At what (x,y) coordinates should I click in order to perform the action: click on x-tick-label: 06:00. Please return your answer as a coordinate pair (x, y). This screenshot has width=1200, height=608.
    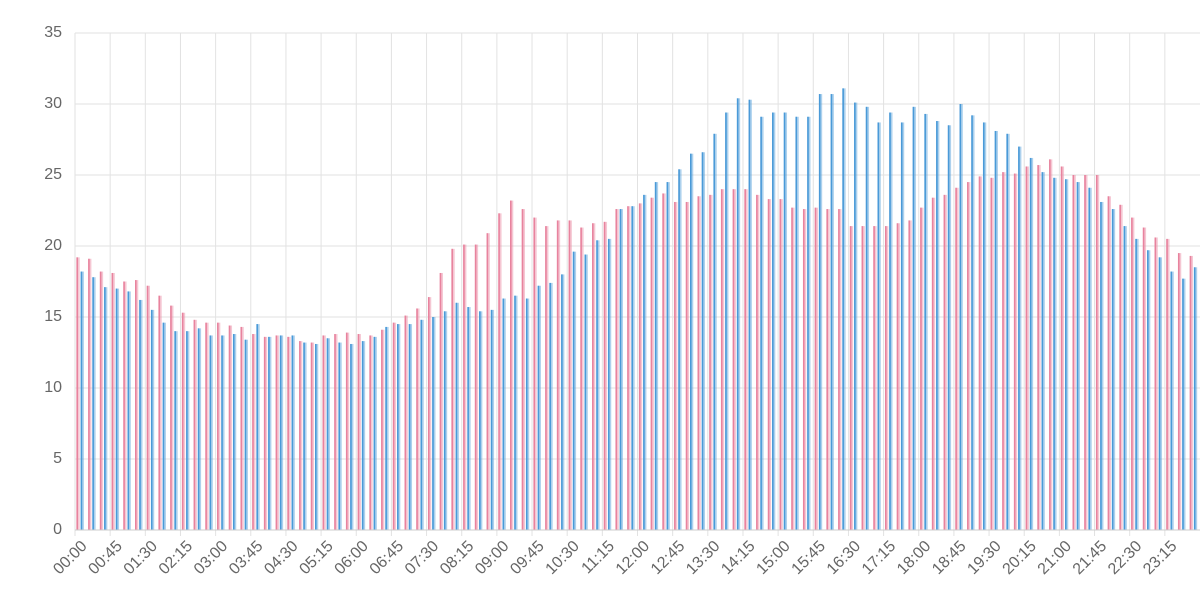
    Looking at the image, I should click on (352, 558).